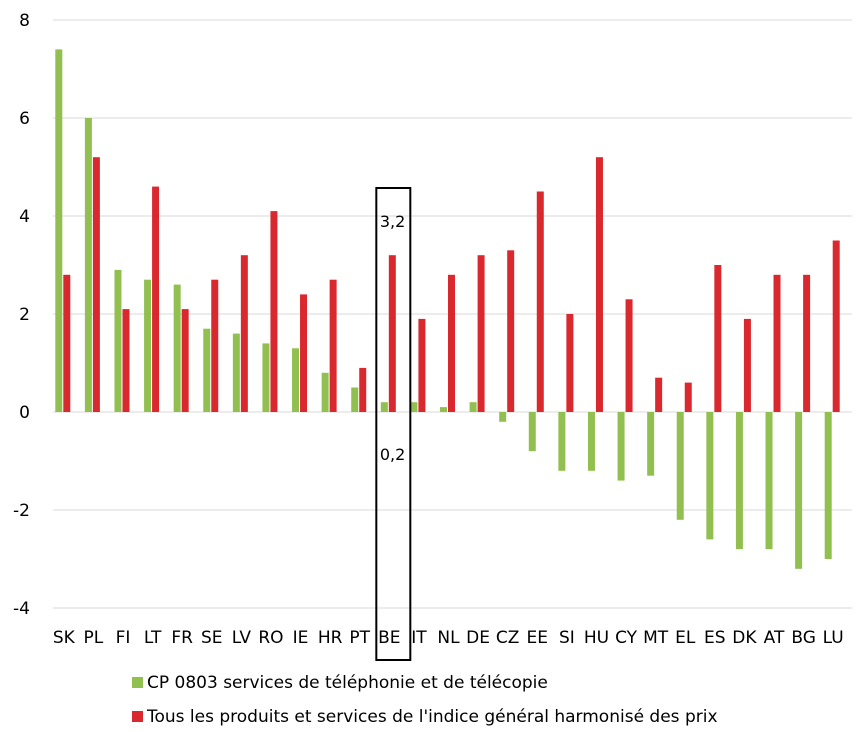 The height and width of the screenshot is (732, 856). I want to click on bar-series0-nl, so click(443, 409).